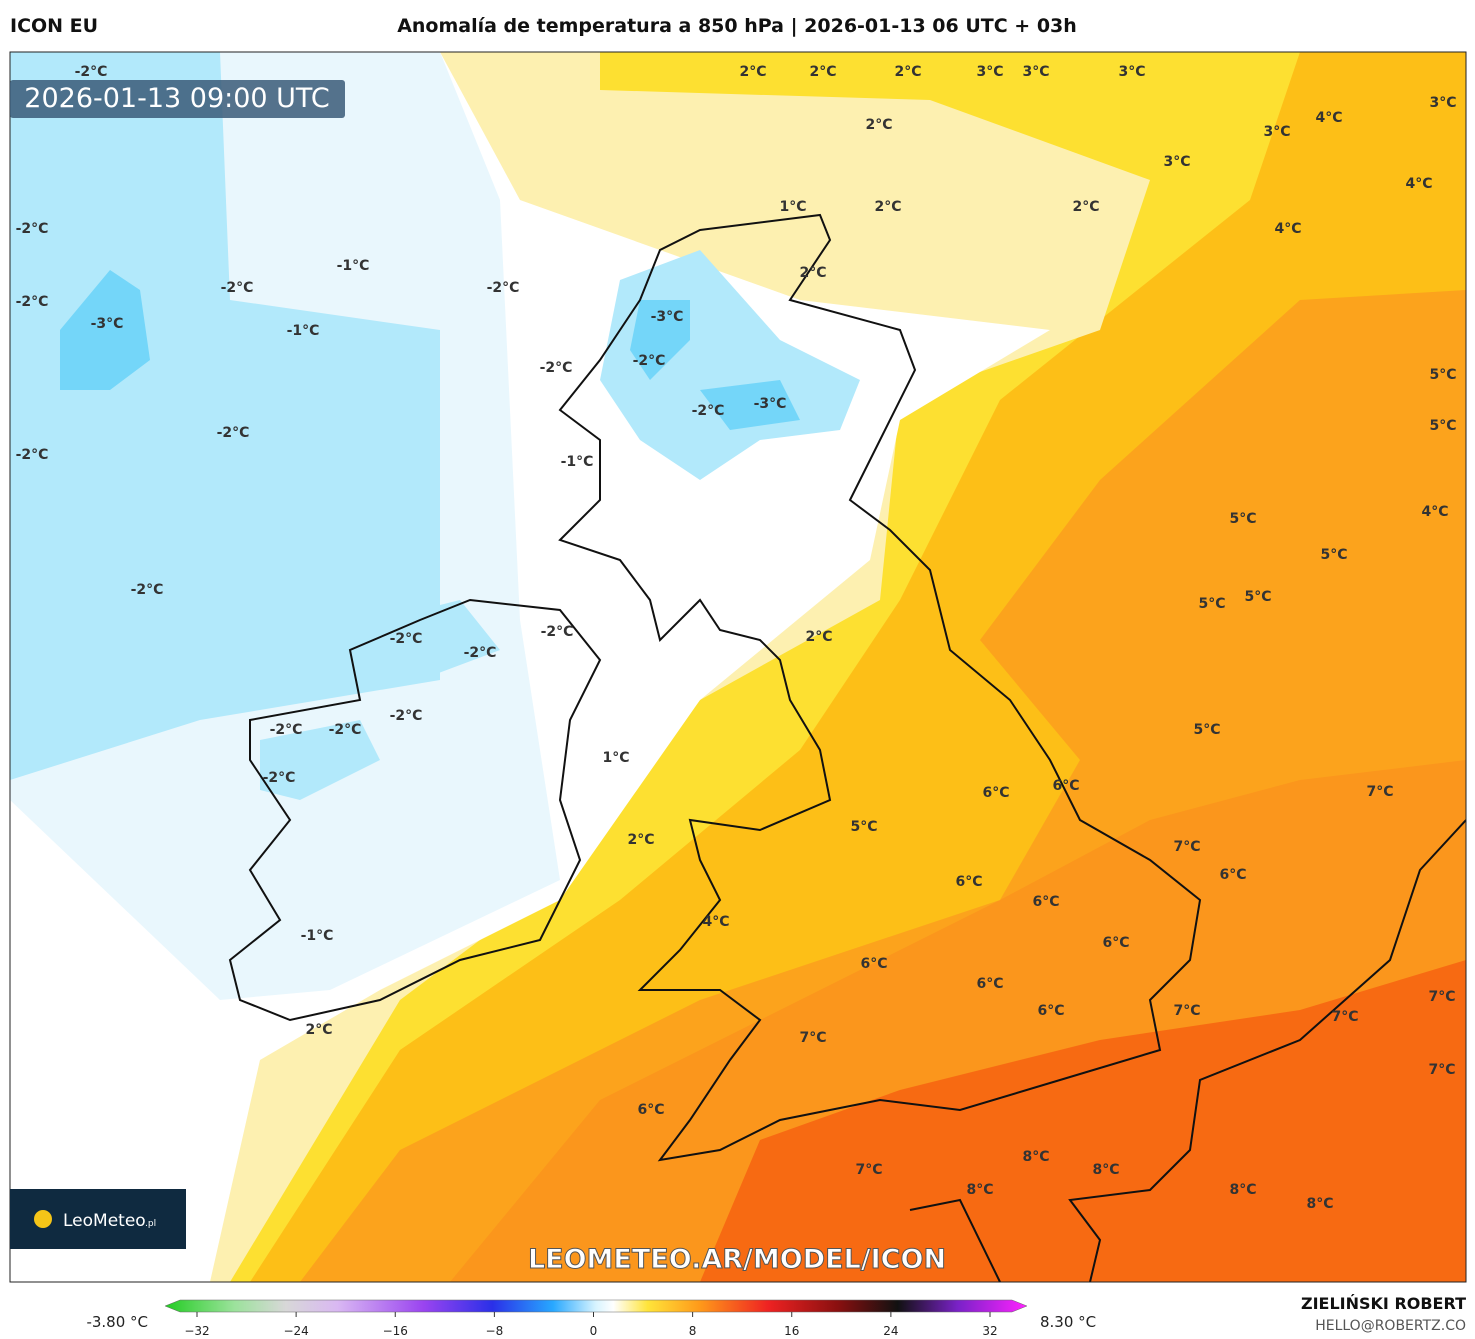  Describe the element at coordinates (693, 1331) in the screenshot. I see `colorbar-tick-label: 8` at that location.